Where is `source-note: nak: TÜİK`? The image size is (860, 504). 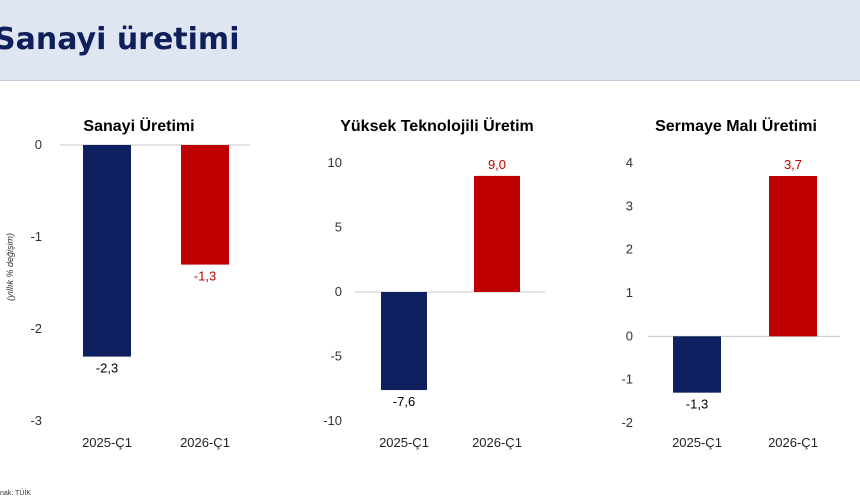 source-note: nak: TÜİK is located at coordinates (15, 493).